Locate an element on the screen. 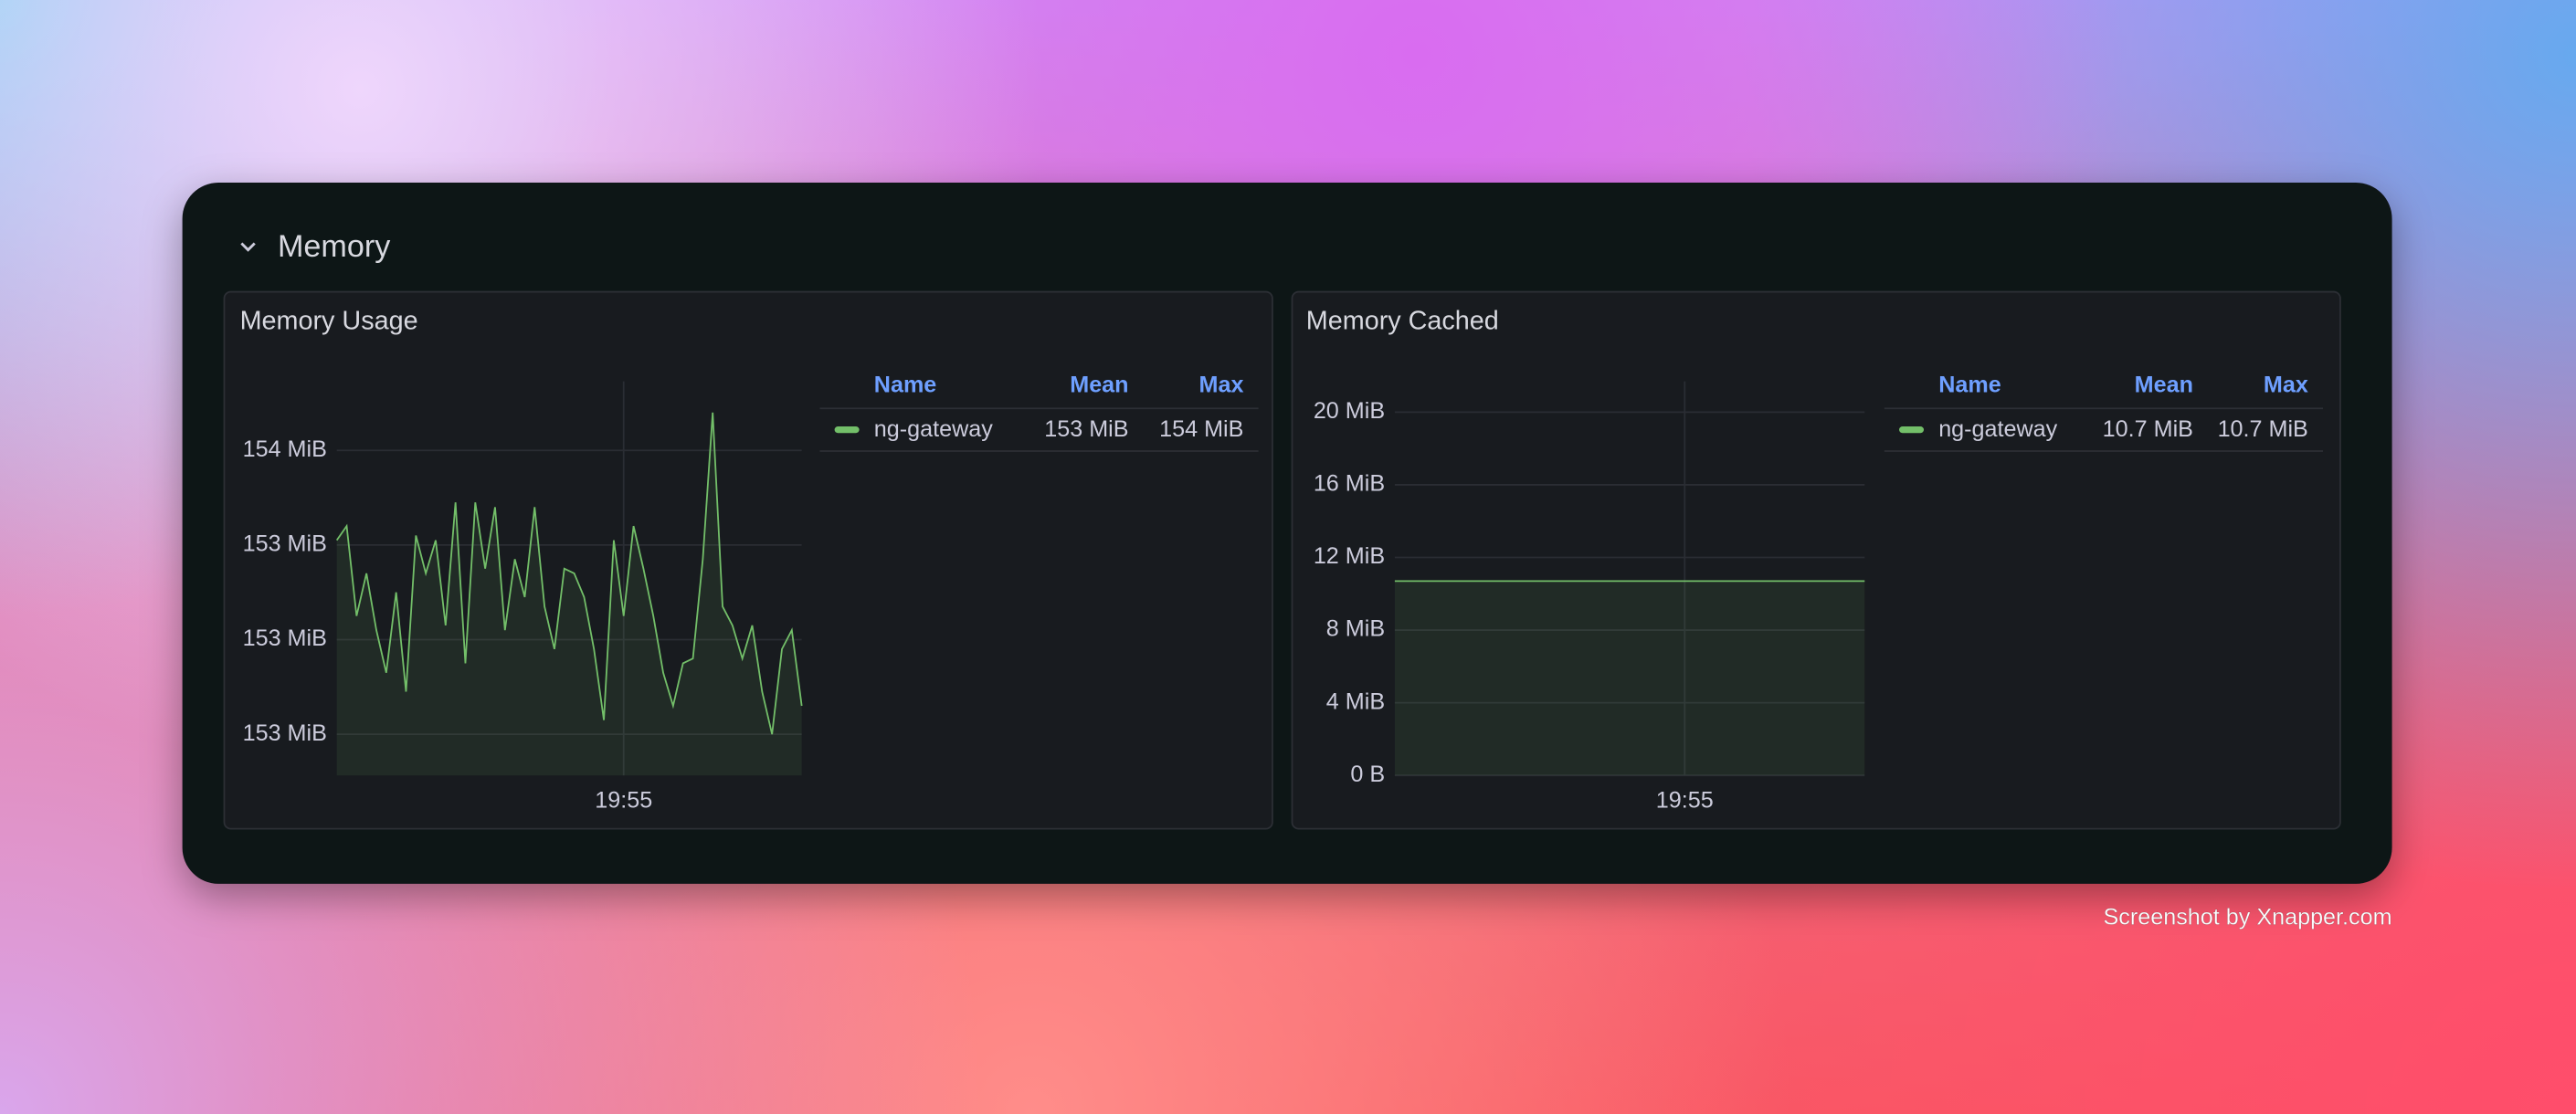  collapse-chevron is located at coordinates (248, 247).